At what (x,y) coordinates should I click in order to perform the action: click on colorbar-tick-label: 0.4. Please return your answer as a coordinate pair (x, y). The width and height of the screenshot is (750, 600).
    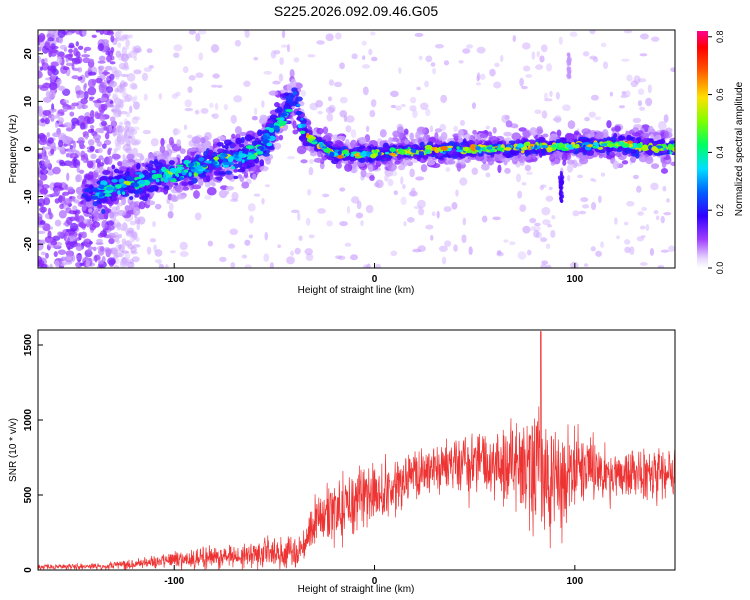
    Looking at the image, I should click on (720, 152).